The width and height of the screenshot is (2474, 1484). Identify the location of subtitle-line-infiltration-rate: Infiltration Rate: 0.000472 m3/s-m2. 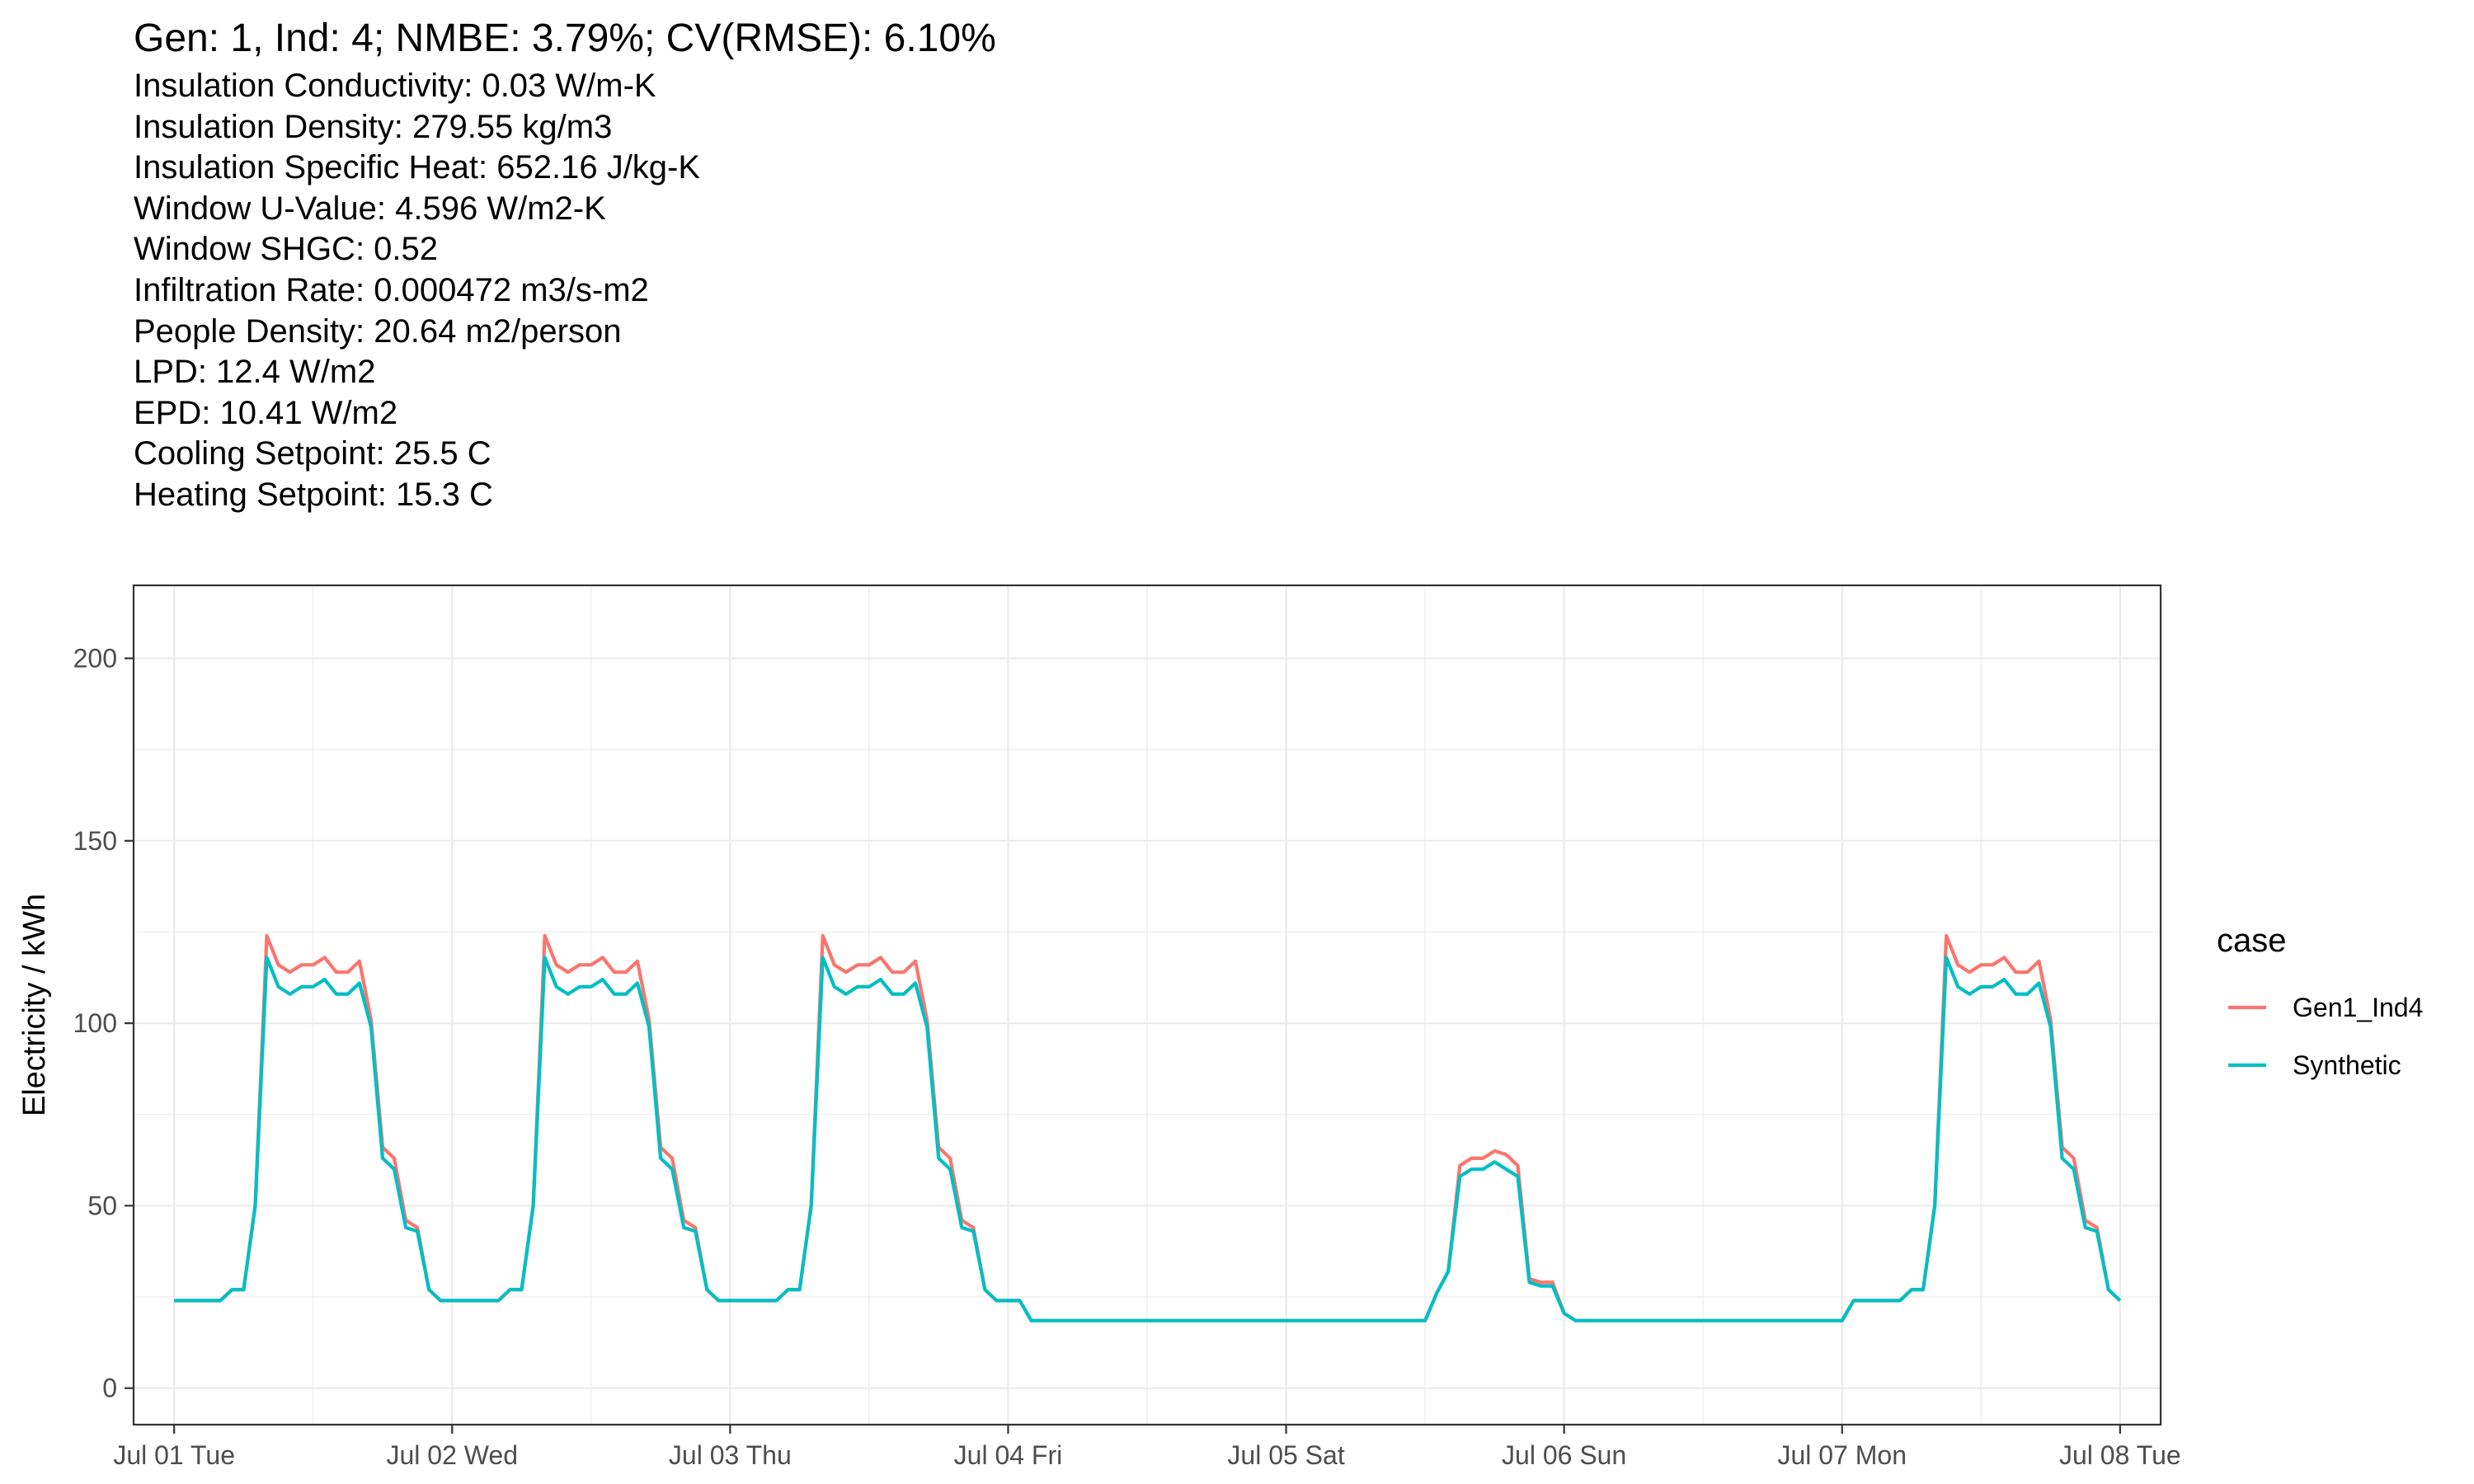
(391, 289).